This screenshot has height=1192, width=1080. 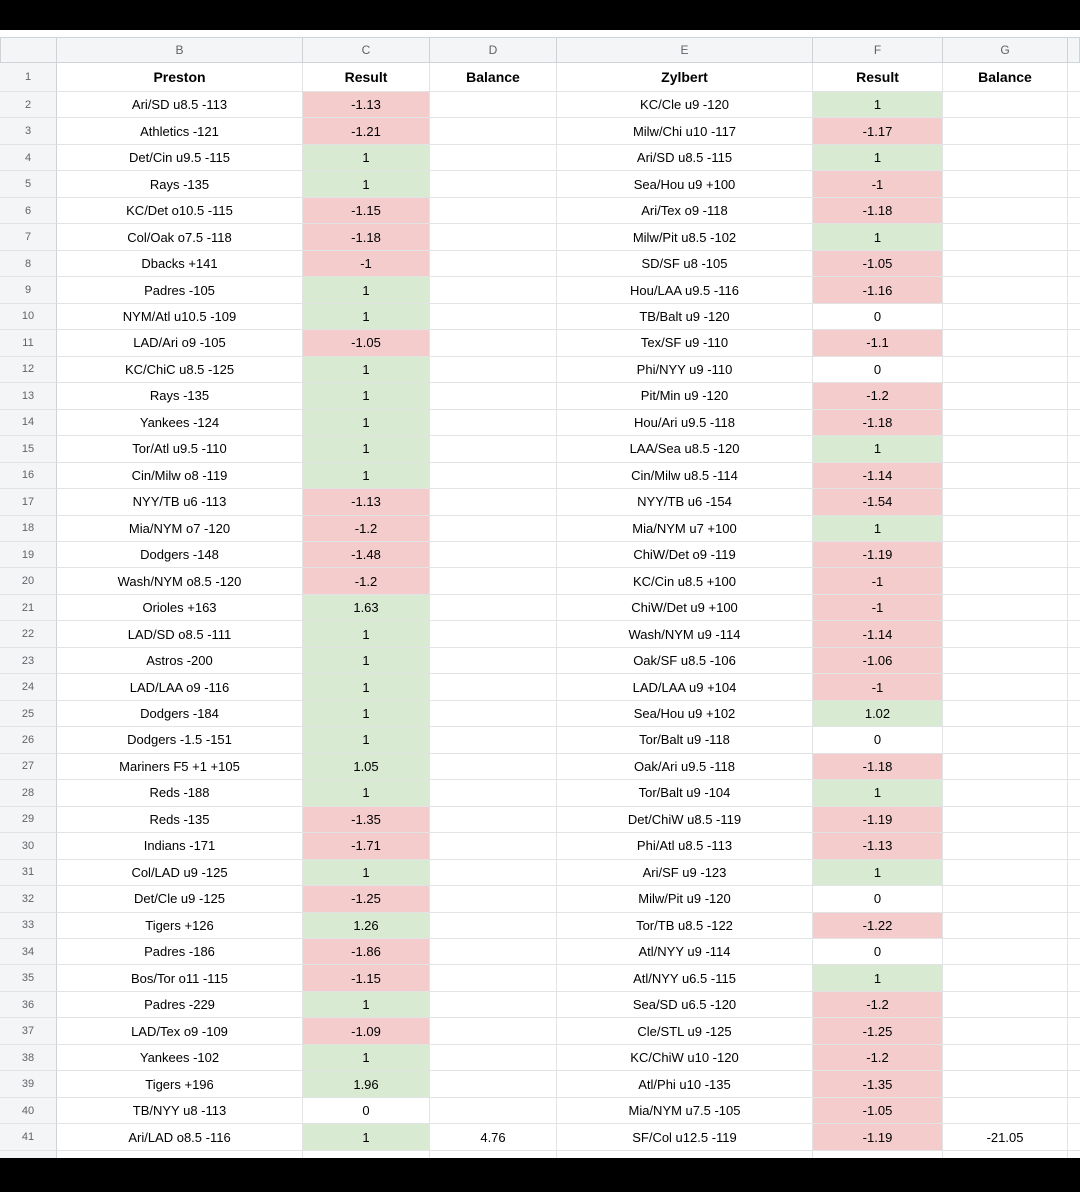 I want to click on column-header-g: G, so click(x=1005, y=50).